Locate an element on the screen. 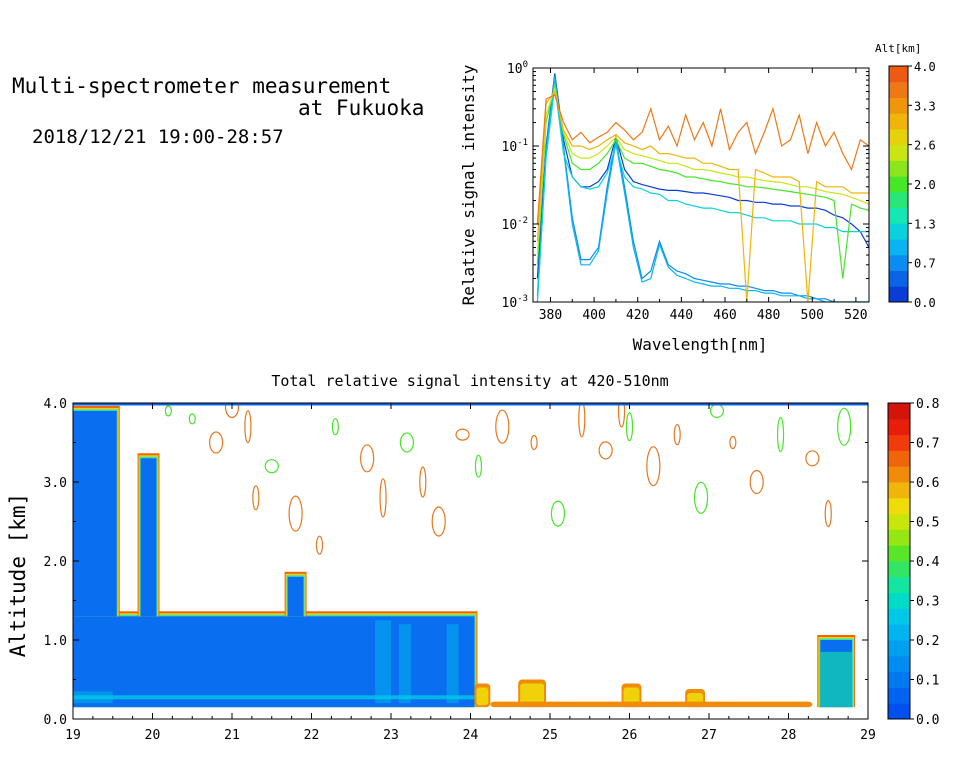 This screenshot has width=960, height=770. spectrum-series-group is located at coordinates (702, 187).